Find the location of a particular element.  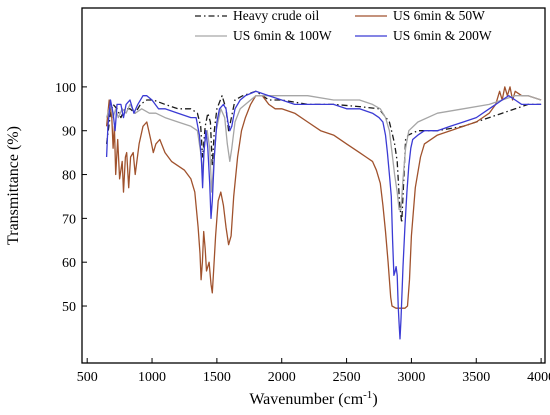

legend-label-2: US 6min & 50W is located at coordinates (439, 15).